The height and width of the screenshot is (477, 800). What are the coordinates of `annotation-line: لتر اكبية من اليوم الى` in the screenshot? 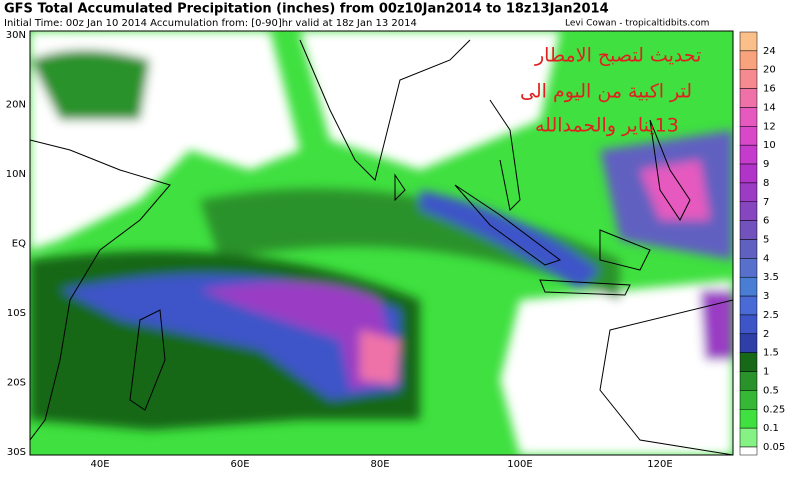 It's located at (606, 92).